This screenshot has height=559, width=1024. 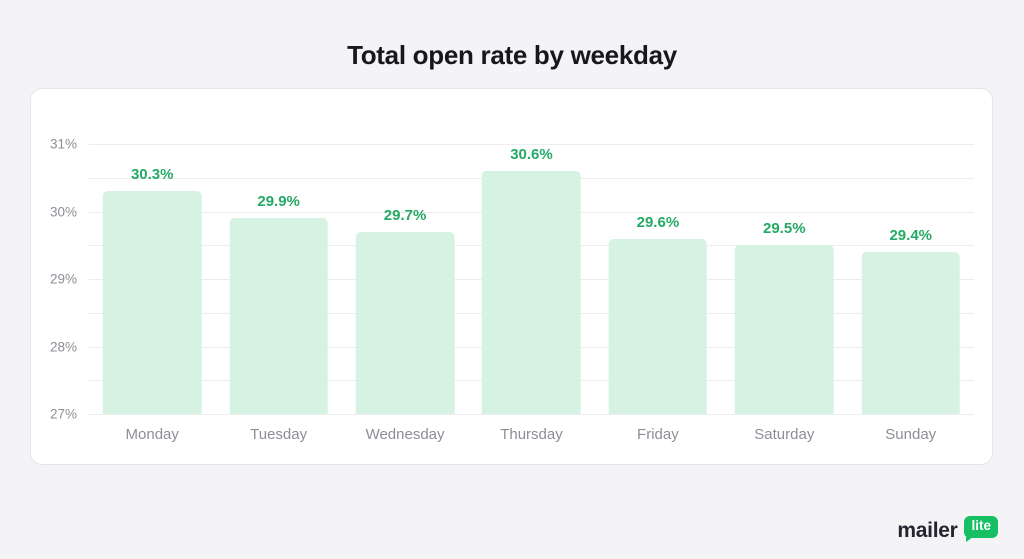 I want to click on bar-value-label: 29.6%, so click(x=658, y=222).